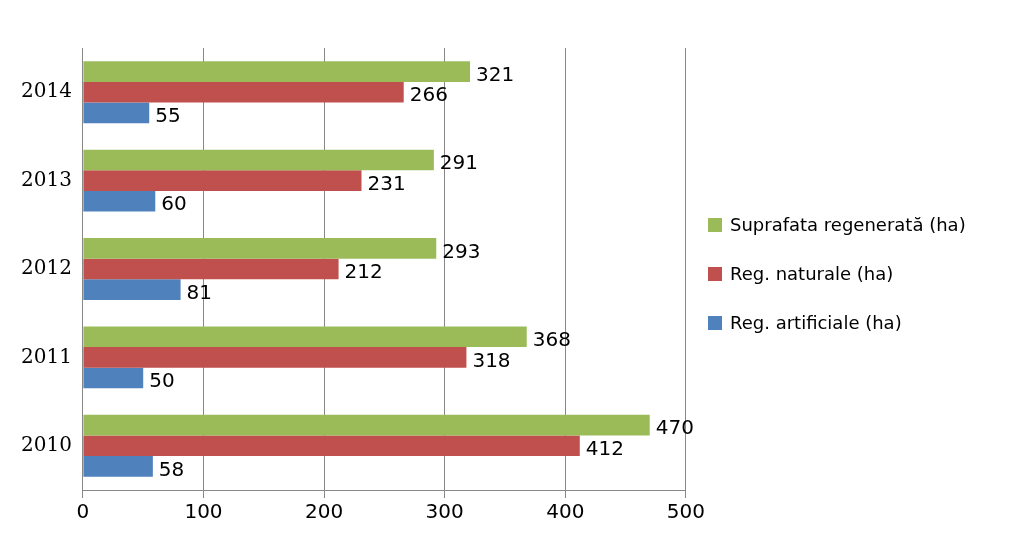 The width and height of the screenshot is (1022, 548). I want to click on x-tick-label: 500, so click(686, 511).